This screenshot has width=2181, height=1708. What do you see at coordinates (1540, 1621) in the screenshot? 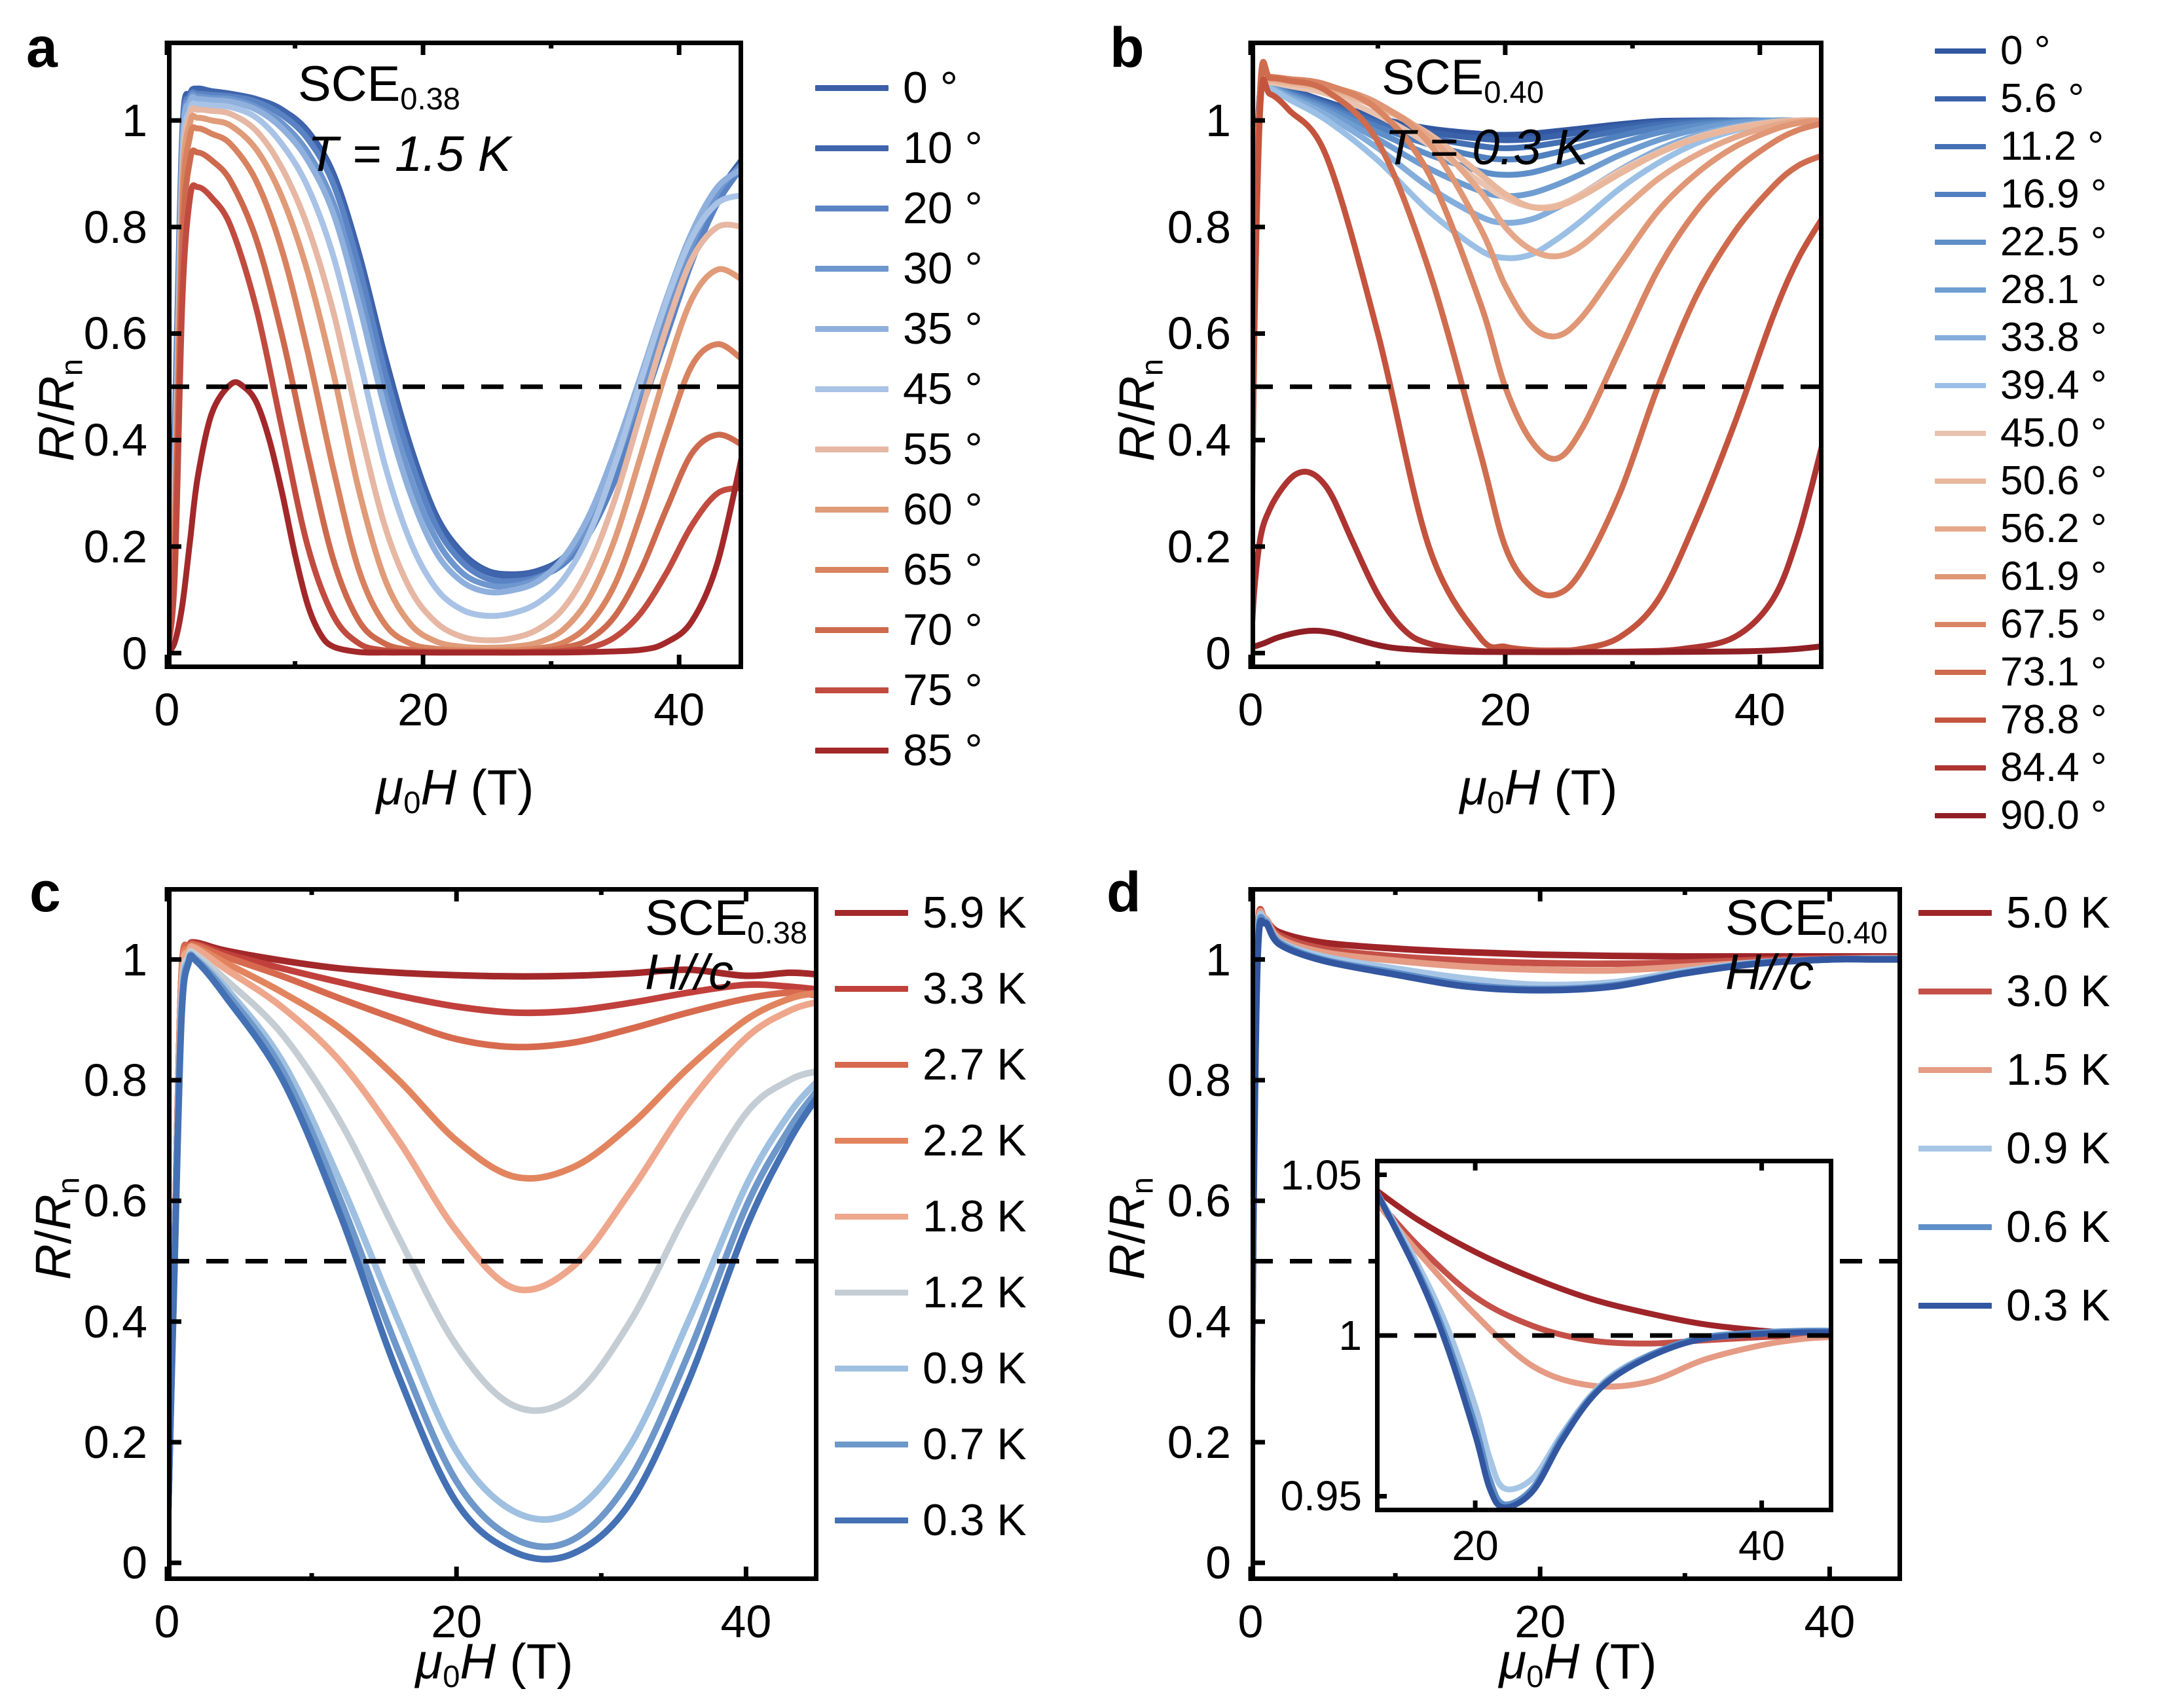
I see `x-tick-label: 20` at bounding box center [1540, 1621].